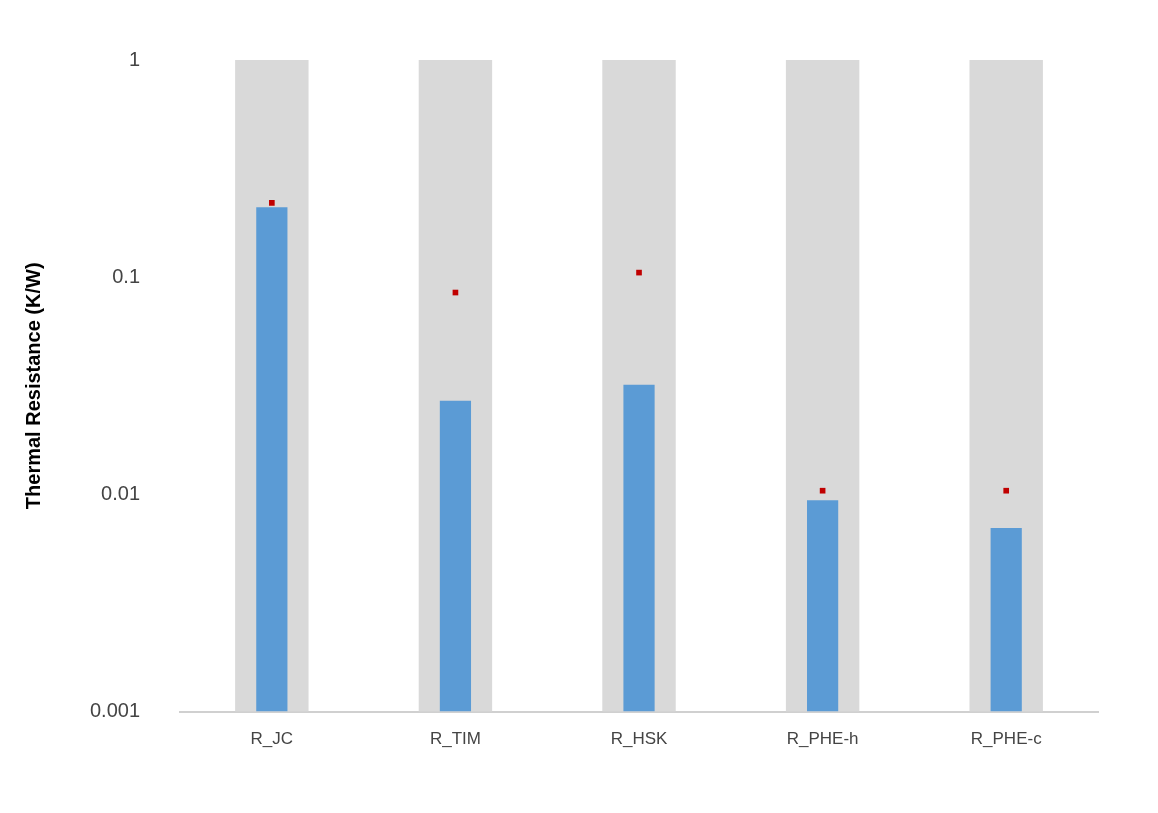 The image size is (1158, 813). Describe the element at coordinates (822, 739) in the screenshot. I see `x-tick-label: R_PHE-h` at that location.